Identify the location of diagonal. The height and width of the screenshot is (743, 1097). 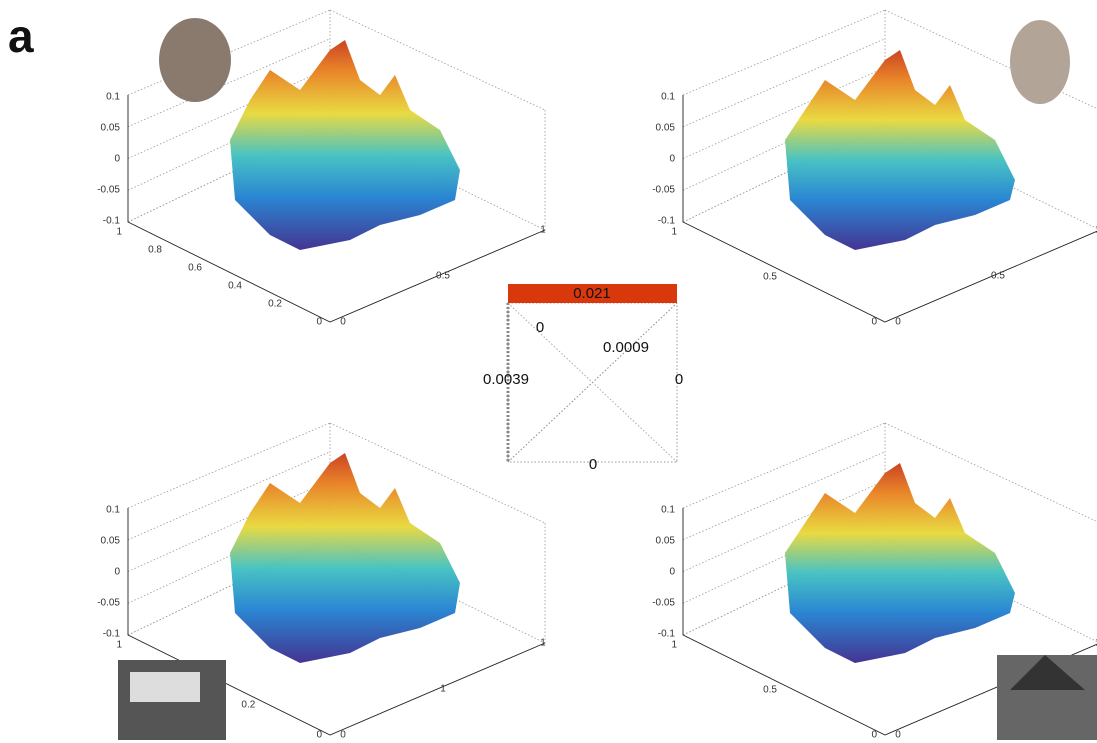
(592, 382).